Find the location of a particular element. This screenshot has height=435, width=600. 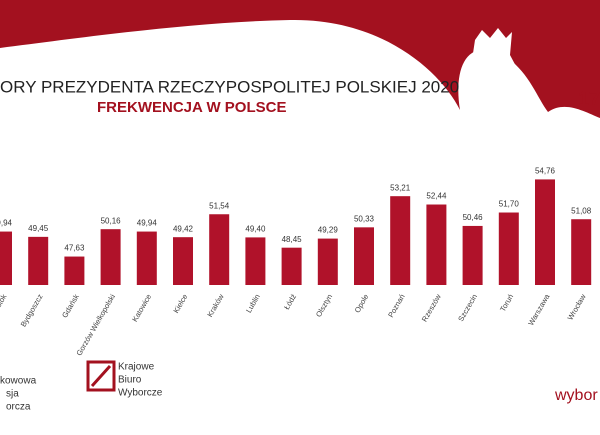

value-label: 50,33 is located at coordinates (364, 218).